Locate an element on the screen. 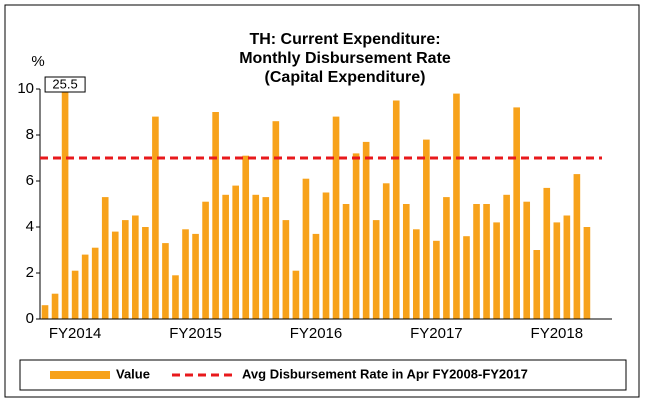 This screenshot has height=403, width=646. x-tick-label: FY2015 is located at coordinates (195, 333).